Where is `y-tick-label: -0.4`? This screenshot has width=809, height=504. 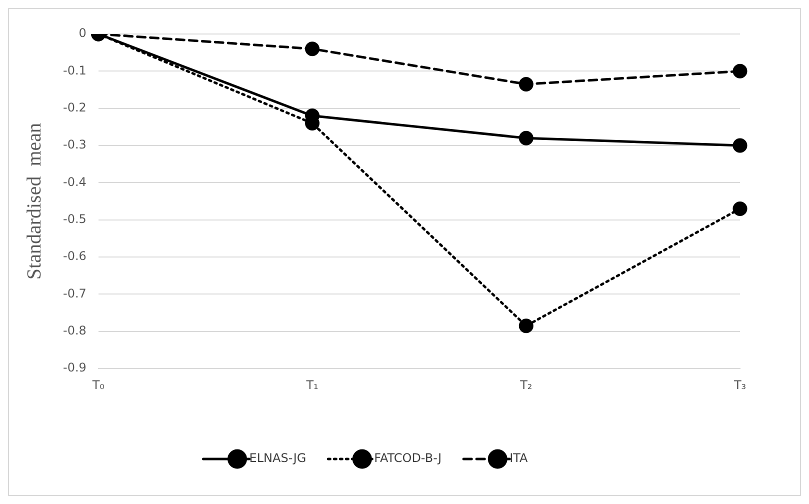
y-tick-label: -0.4 is located at coordinates (74, 181).